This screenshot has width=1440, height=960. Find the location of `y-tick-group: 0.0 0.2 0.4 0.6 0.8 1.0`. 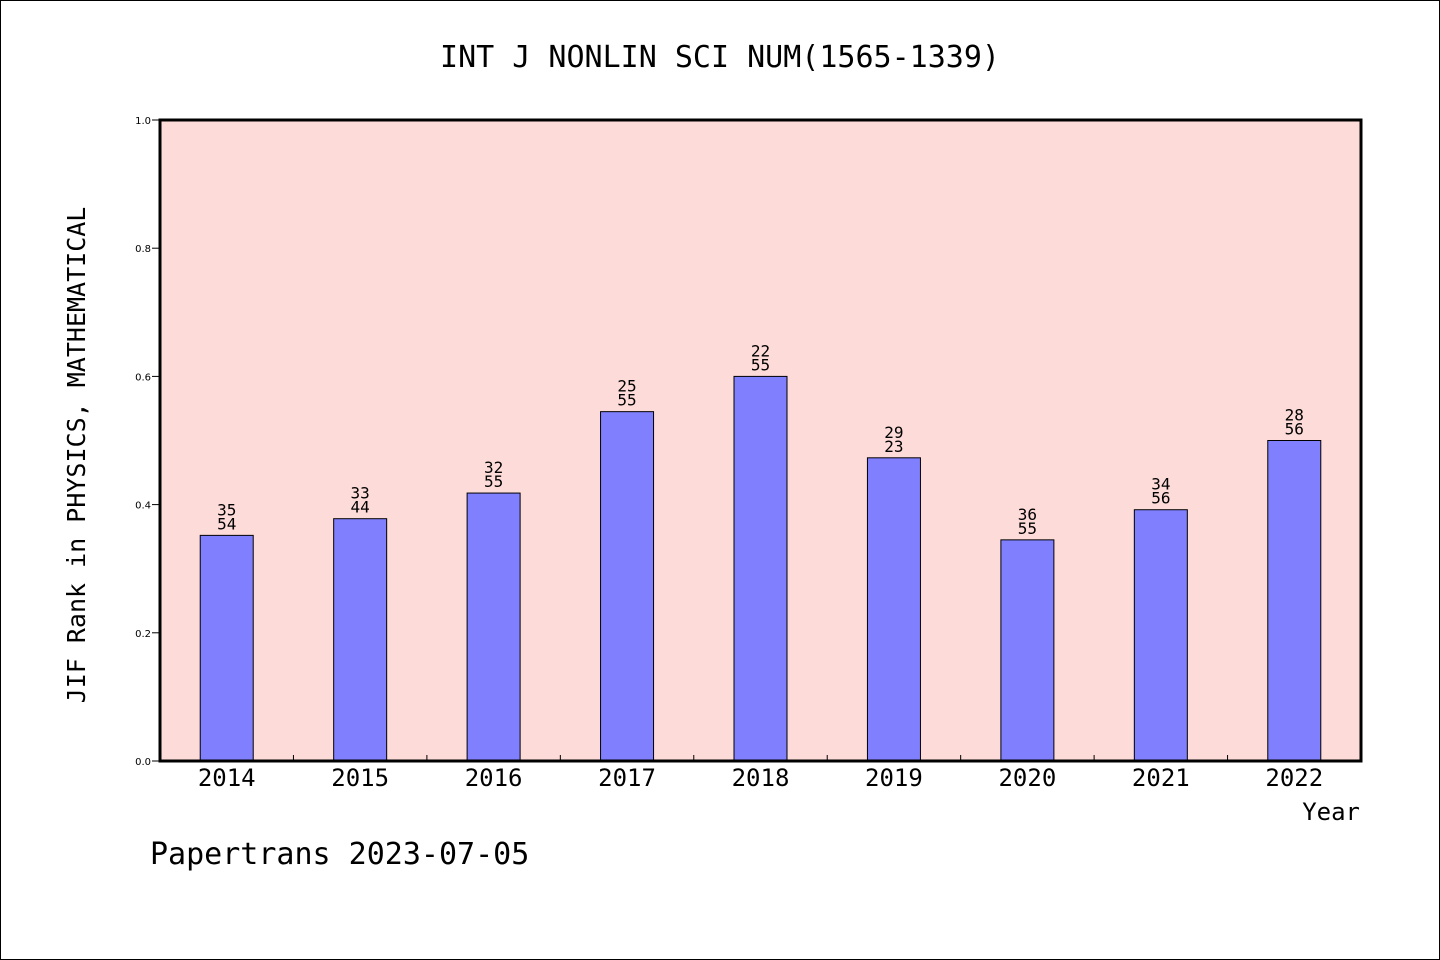

y-tick-group: 0.0 0.2 0.4 0.6 0.8 1.0 is located at coordinates (147, 442).